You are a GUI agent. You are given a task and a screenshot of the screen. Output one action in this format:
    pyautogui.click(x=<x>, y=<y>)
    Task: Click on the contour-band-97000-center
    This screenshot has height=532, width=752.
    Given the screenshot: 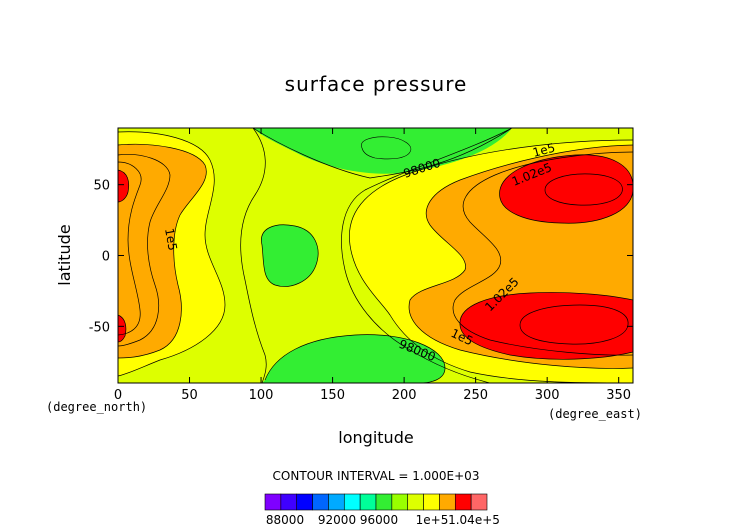 What is the action you would take?
    pyautogui.click(x=290, y=255)
    